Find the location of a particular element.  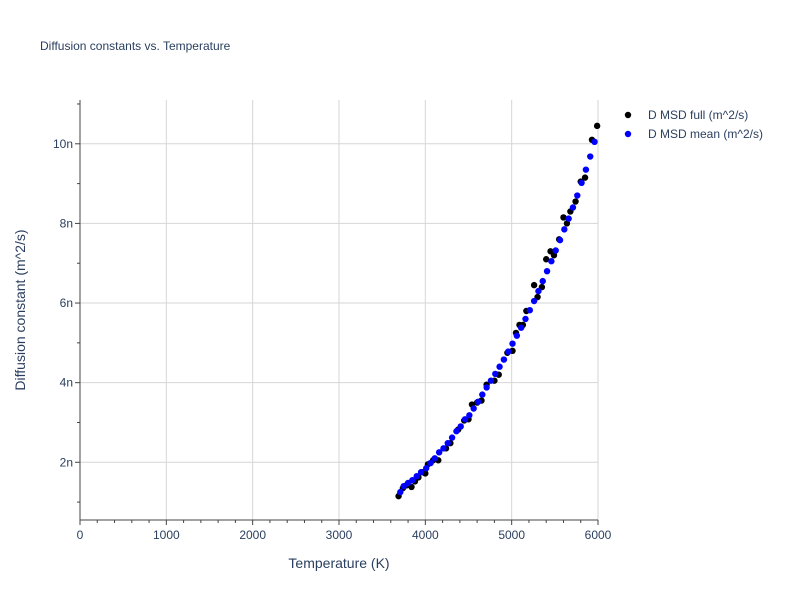

x-tick-label: 0 is located at coordinates (80, 535).